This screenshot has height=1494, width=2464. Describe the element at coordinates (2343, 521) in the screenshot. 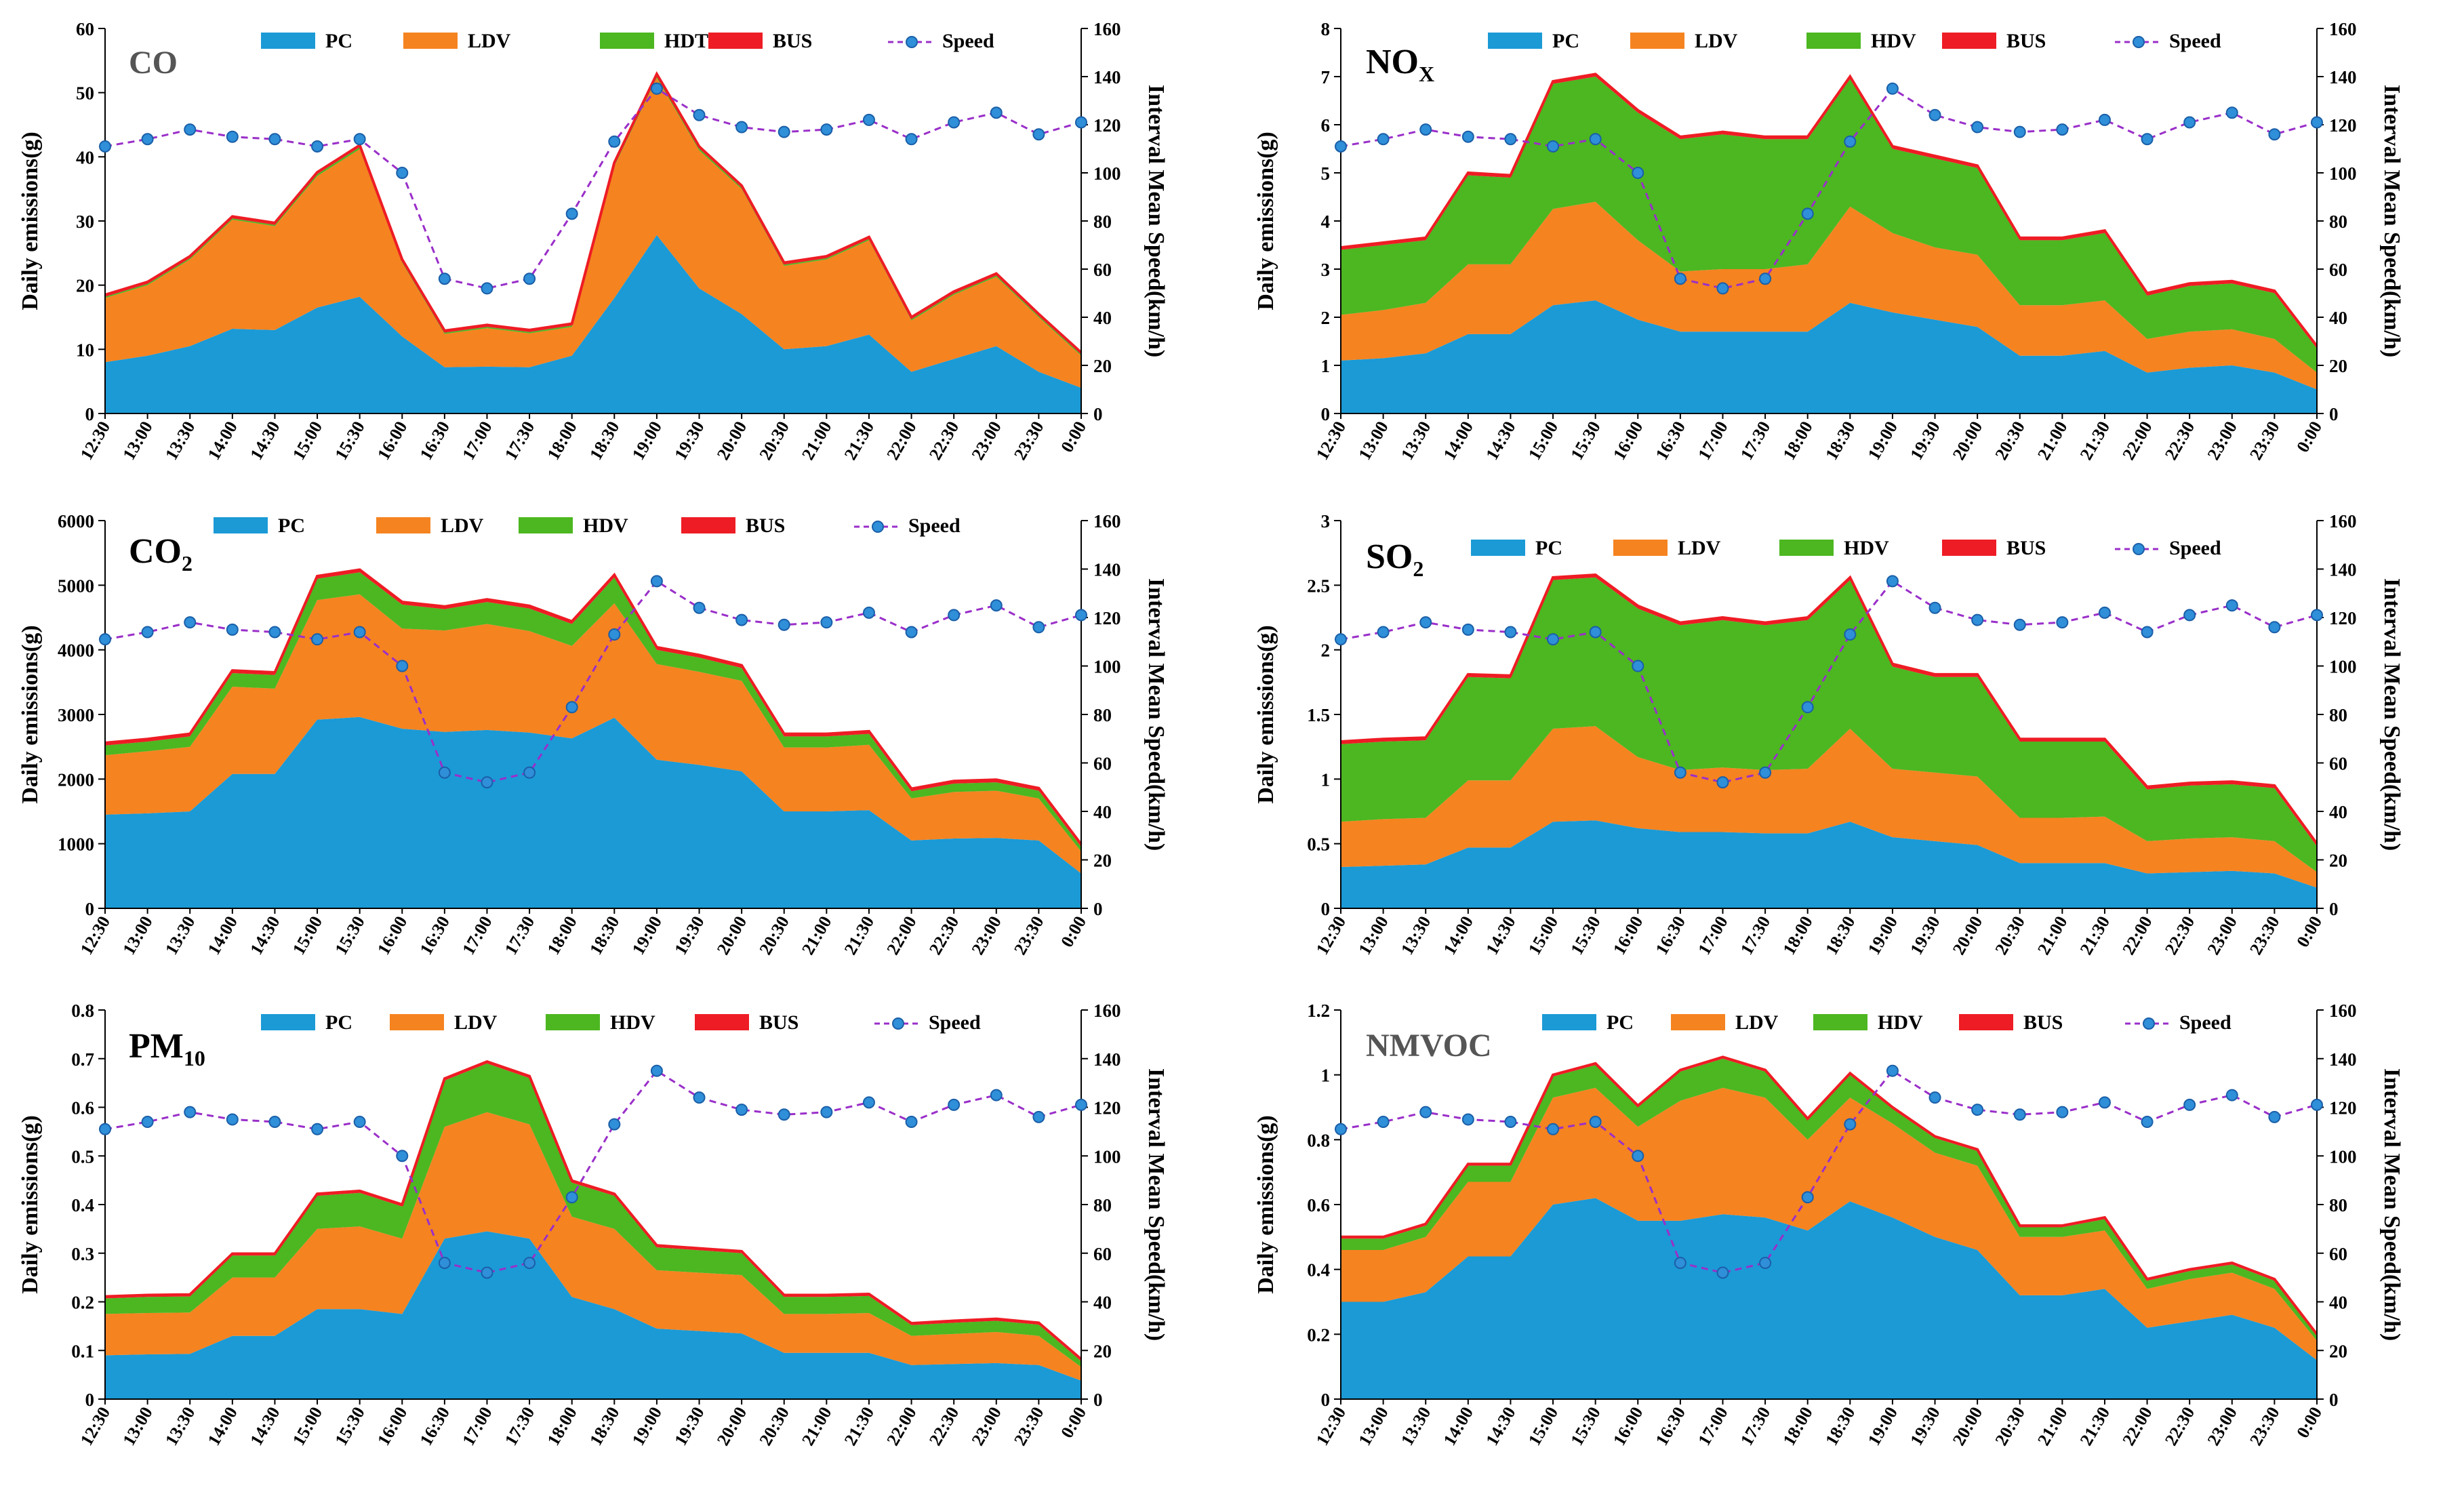

I see `y2-tick-label: 160` at that location.